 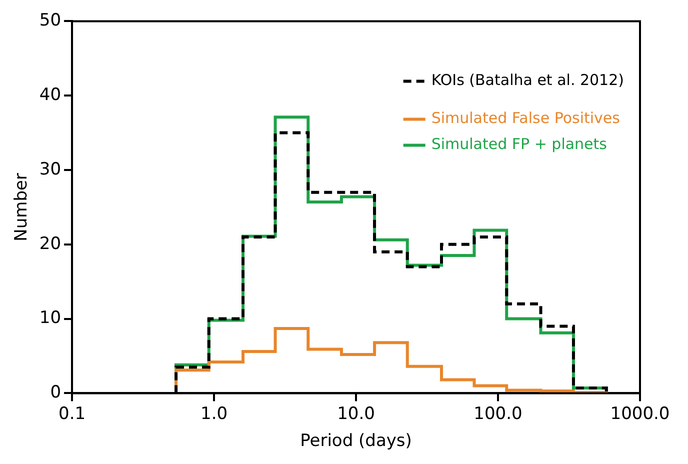 What do you see at coordinates (640, 414) in the screenshot?
I see `x-tick-label: 1000.0` at bounding box center [640, 414].